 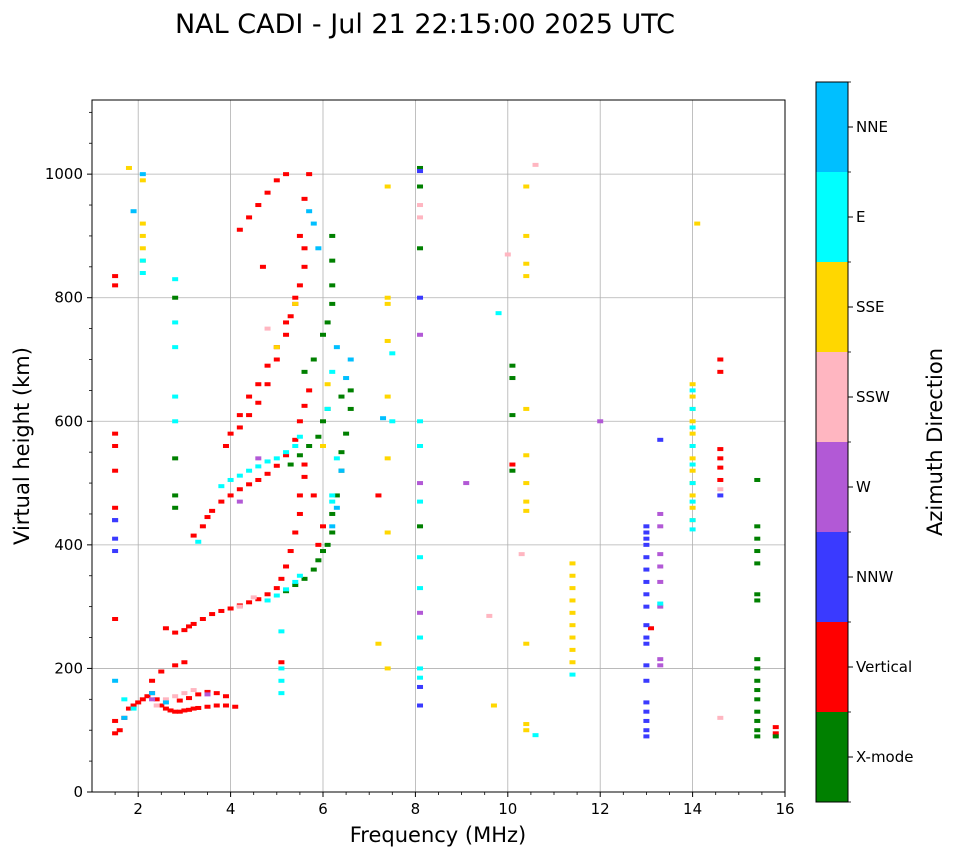 I want to click on x-tick-label: 4, so click(x=231, y=809).